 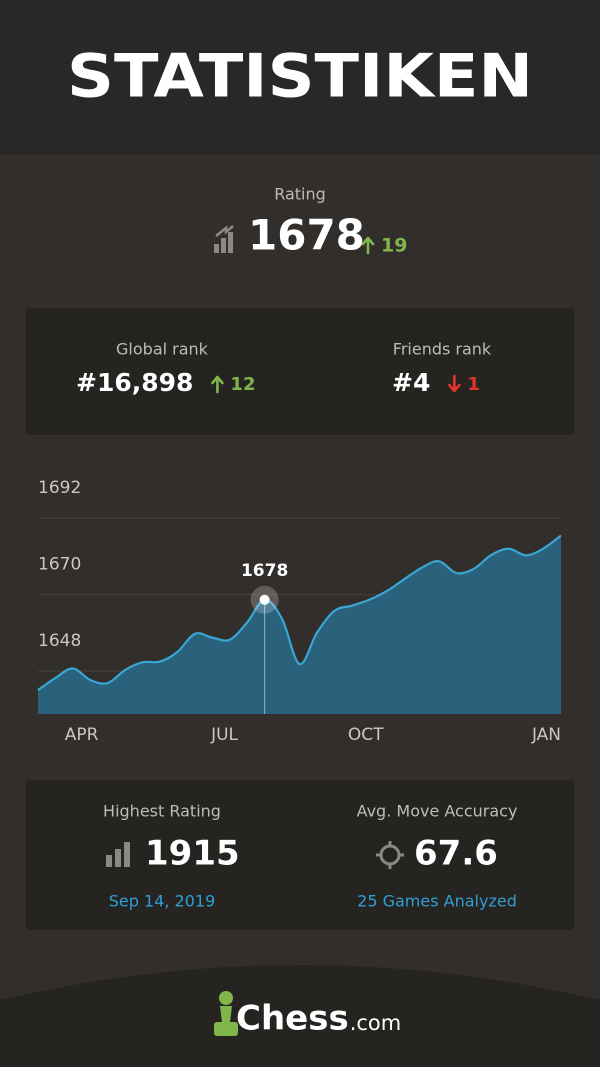 What do you see at coordinates (376, 1023) in the screenshot?
I see `logo-suffix: .com` at bounding box center [376, 1023].